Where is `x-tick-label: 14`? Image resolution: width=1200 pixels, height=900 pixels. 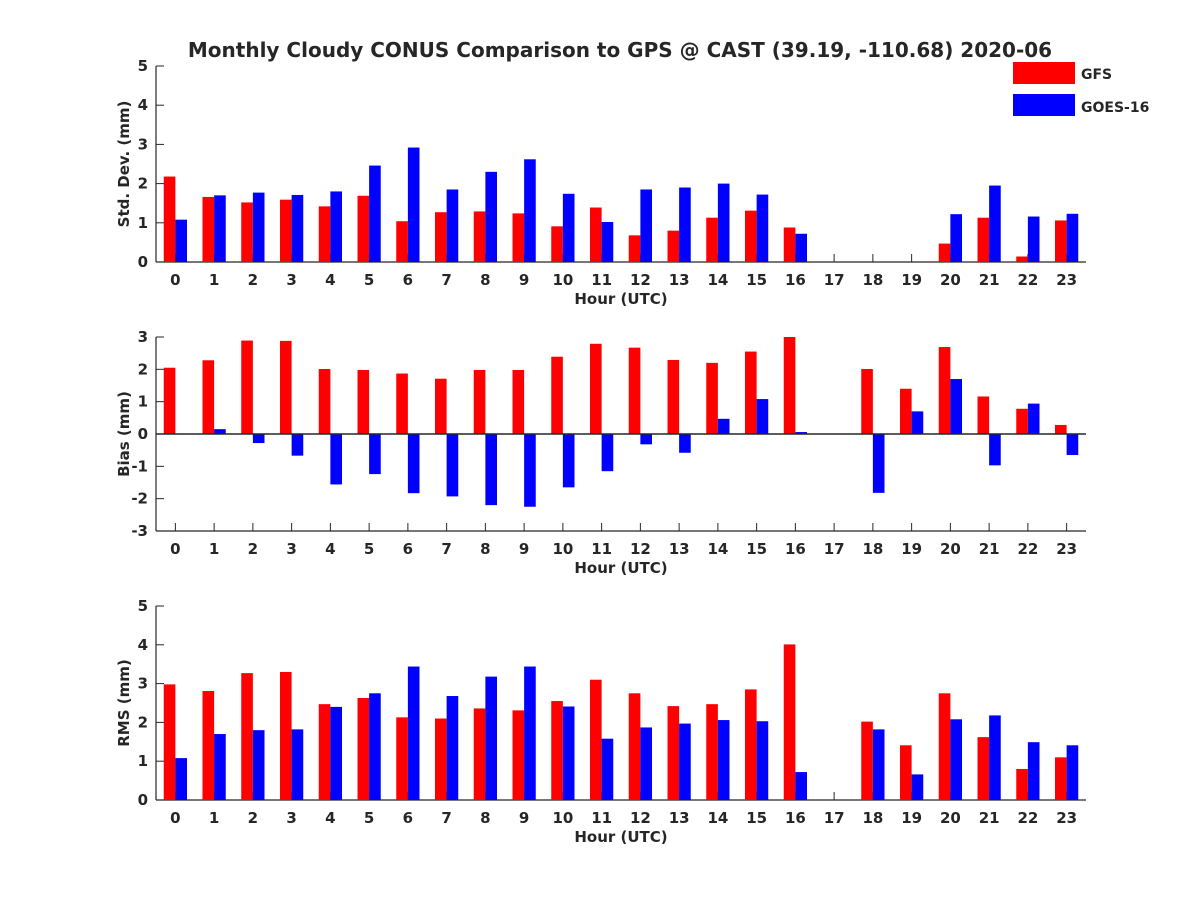
x-tick-label: 14 is located at coordinates (717, 280).